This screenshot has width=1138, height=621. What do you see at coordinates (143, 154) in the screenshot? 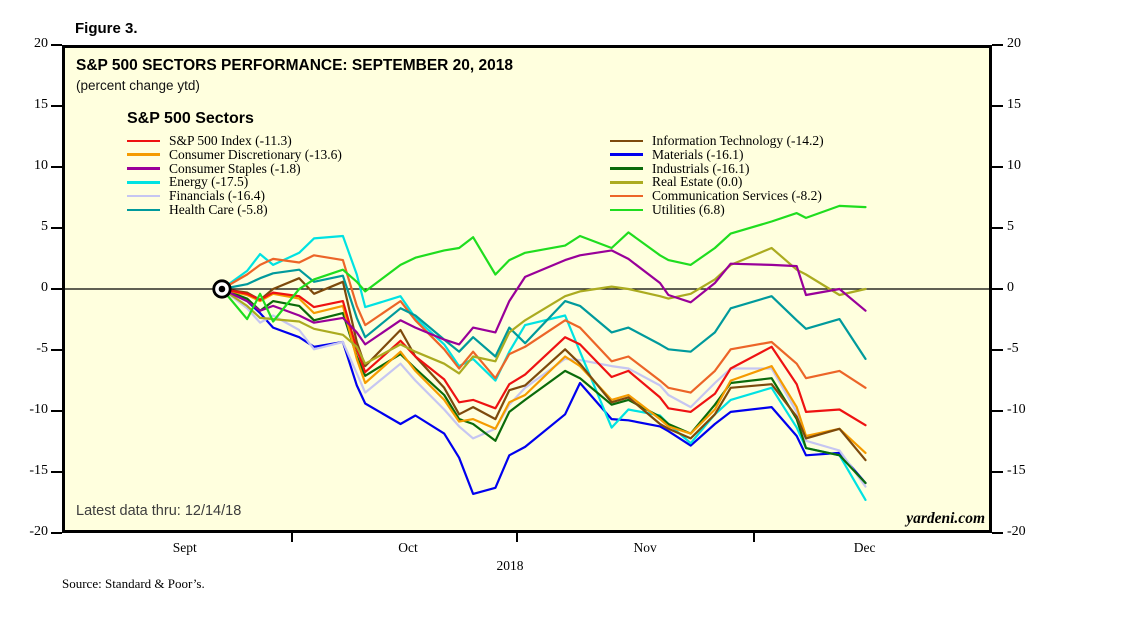
I see `legend-swatch-consumer-discretionary` at bounding box center [143, 154].